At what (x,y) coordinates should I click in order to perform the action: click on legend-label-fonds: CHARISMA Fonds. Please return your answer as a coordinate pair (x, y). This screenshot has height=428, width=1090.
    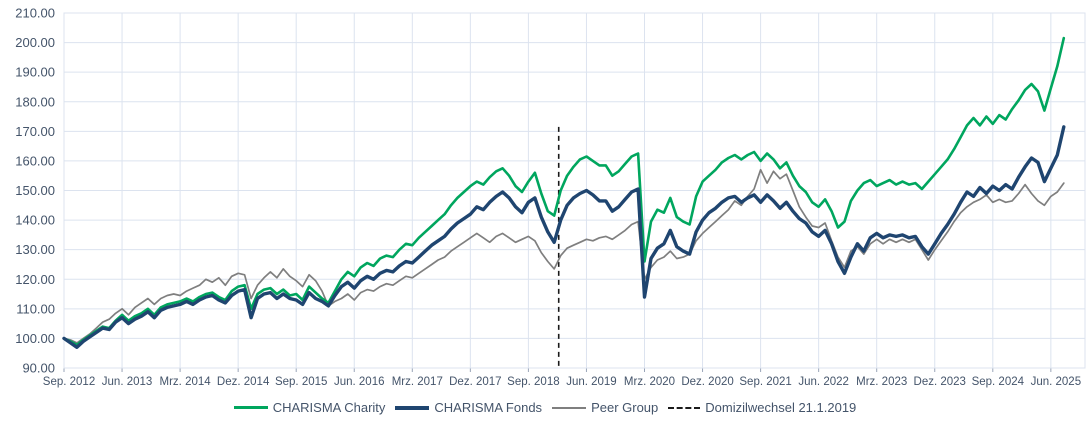
    Looking at the image, I should click on (488, 407).